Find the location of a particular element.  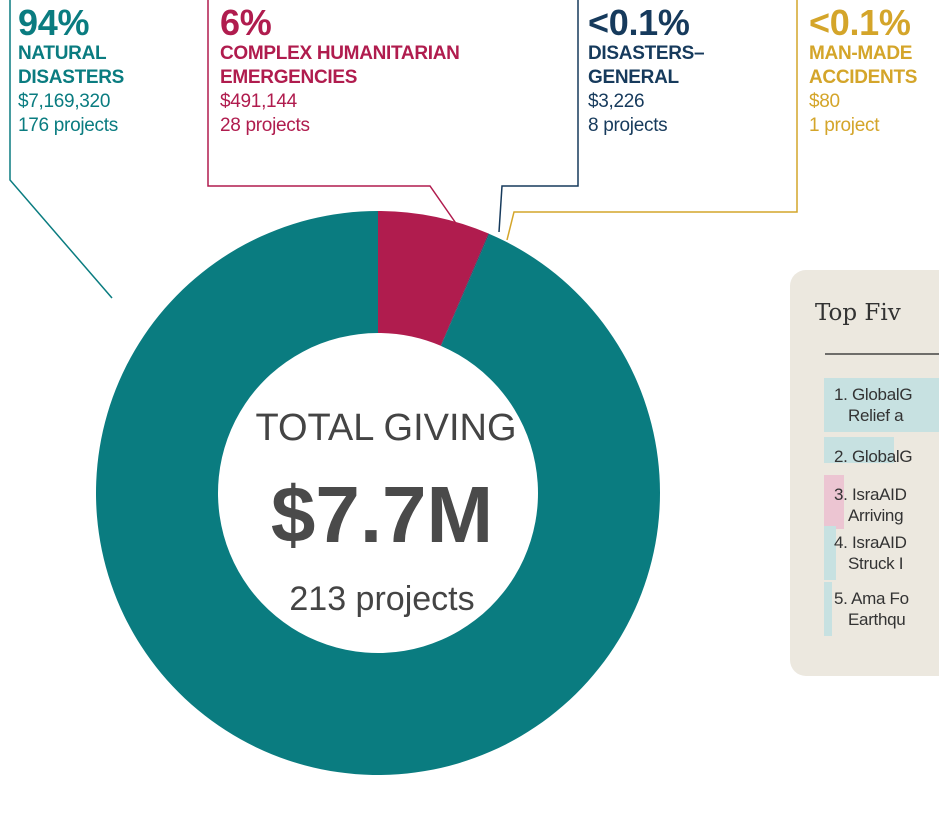

panel-item: 4. IsraAID Struck I is located at coordinates (870, 553).